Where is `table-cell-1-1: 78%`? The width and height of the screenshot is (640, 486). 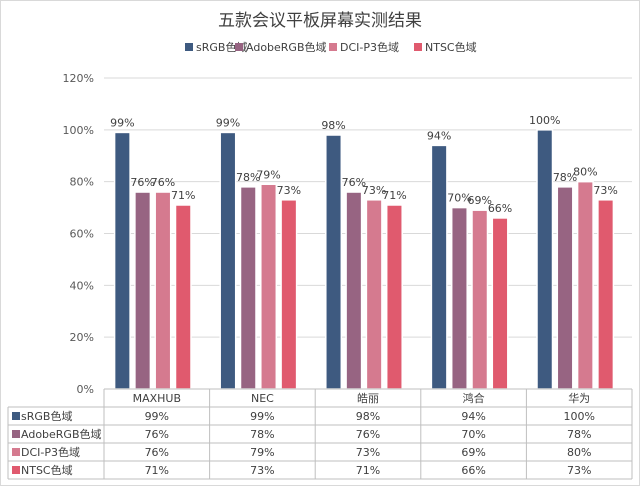
table-cell-1-1: 78% is located at coordinates (262, 434).